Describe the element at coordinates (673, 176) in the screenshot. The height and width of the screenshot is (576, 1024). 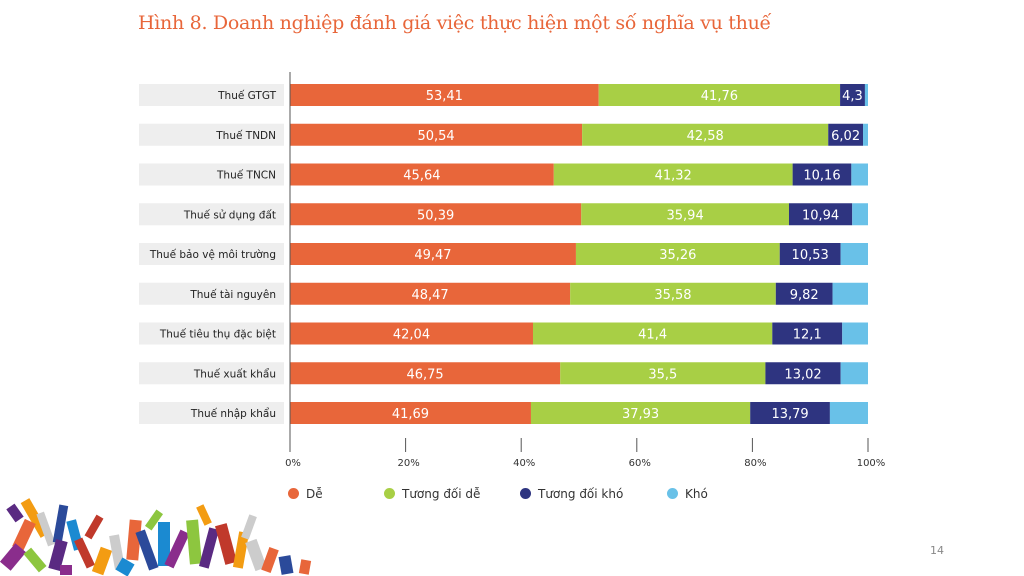
I see `data-label: 41,32` at that location.